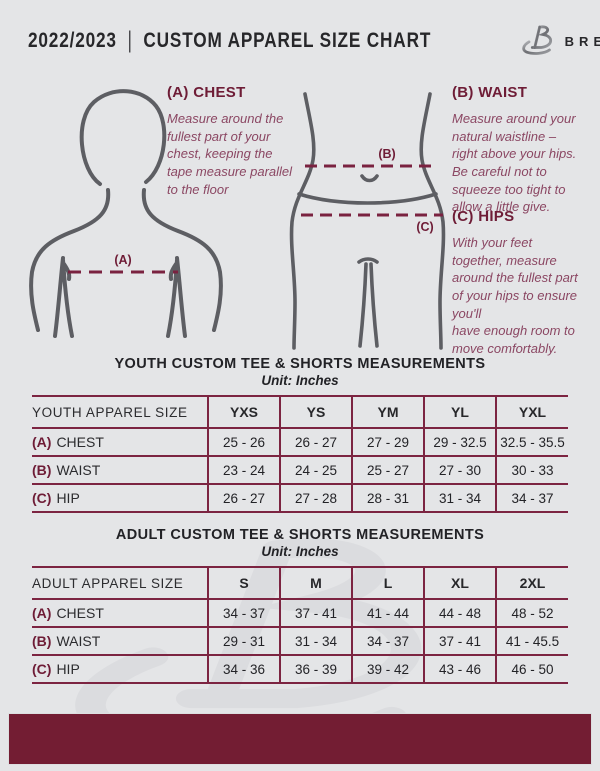  I want to click on measurement-value: 27 - 29, so click(387, 442).